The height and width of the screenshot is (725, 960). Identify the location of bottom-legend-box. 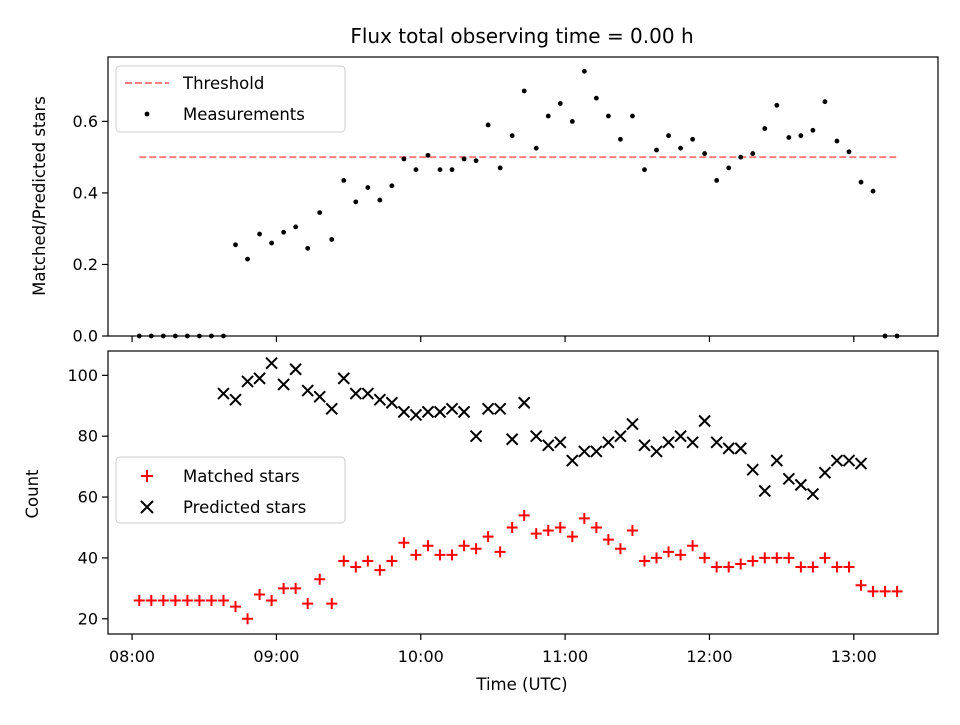
(230, 490).